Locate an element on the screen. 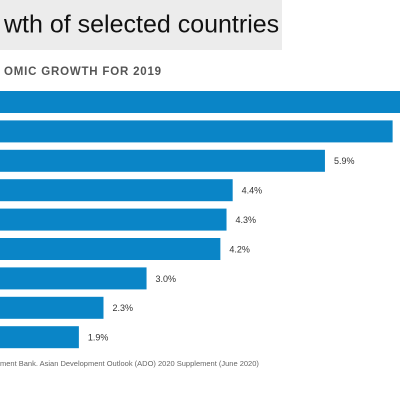 The image size is (400, 400). value-label: 2.3% is located at coordinates (122, 308).